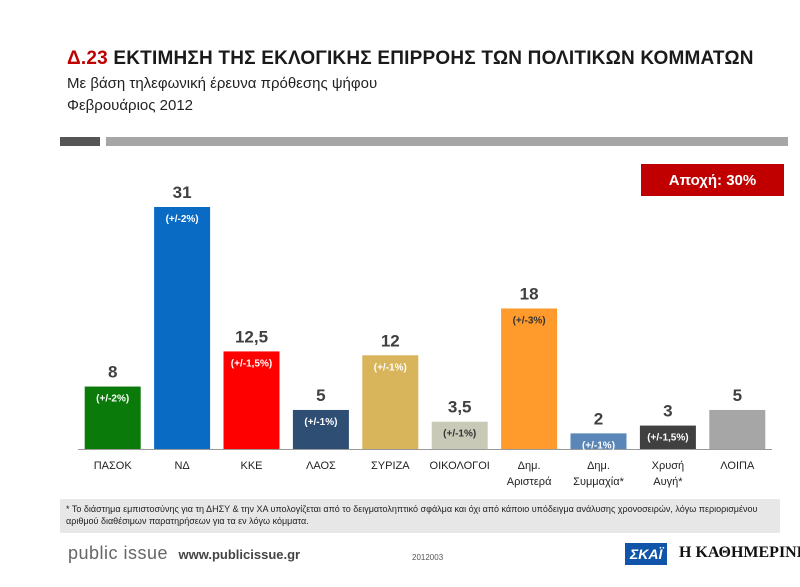 The height and width of the screenshot is (587, 800). Describe the element at coordinates (668, 482) in the screenshot. I see `category-label: Αυγή*` at that location.